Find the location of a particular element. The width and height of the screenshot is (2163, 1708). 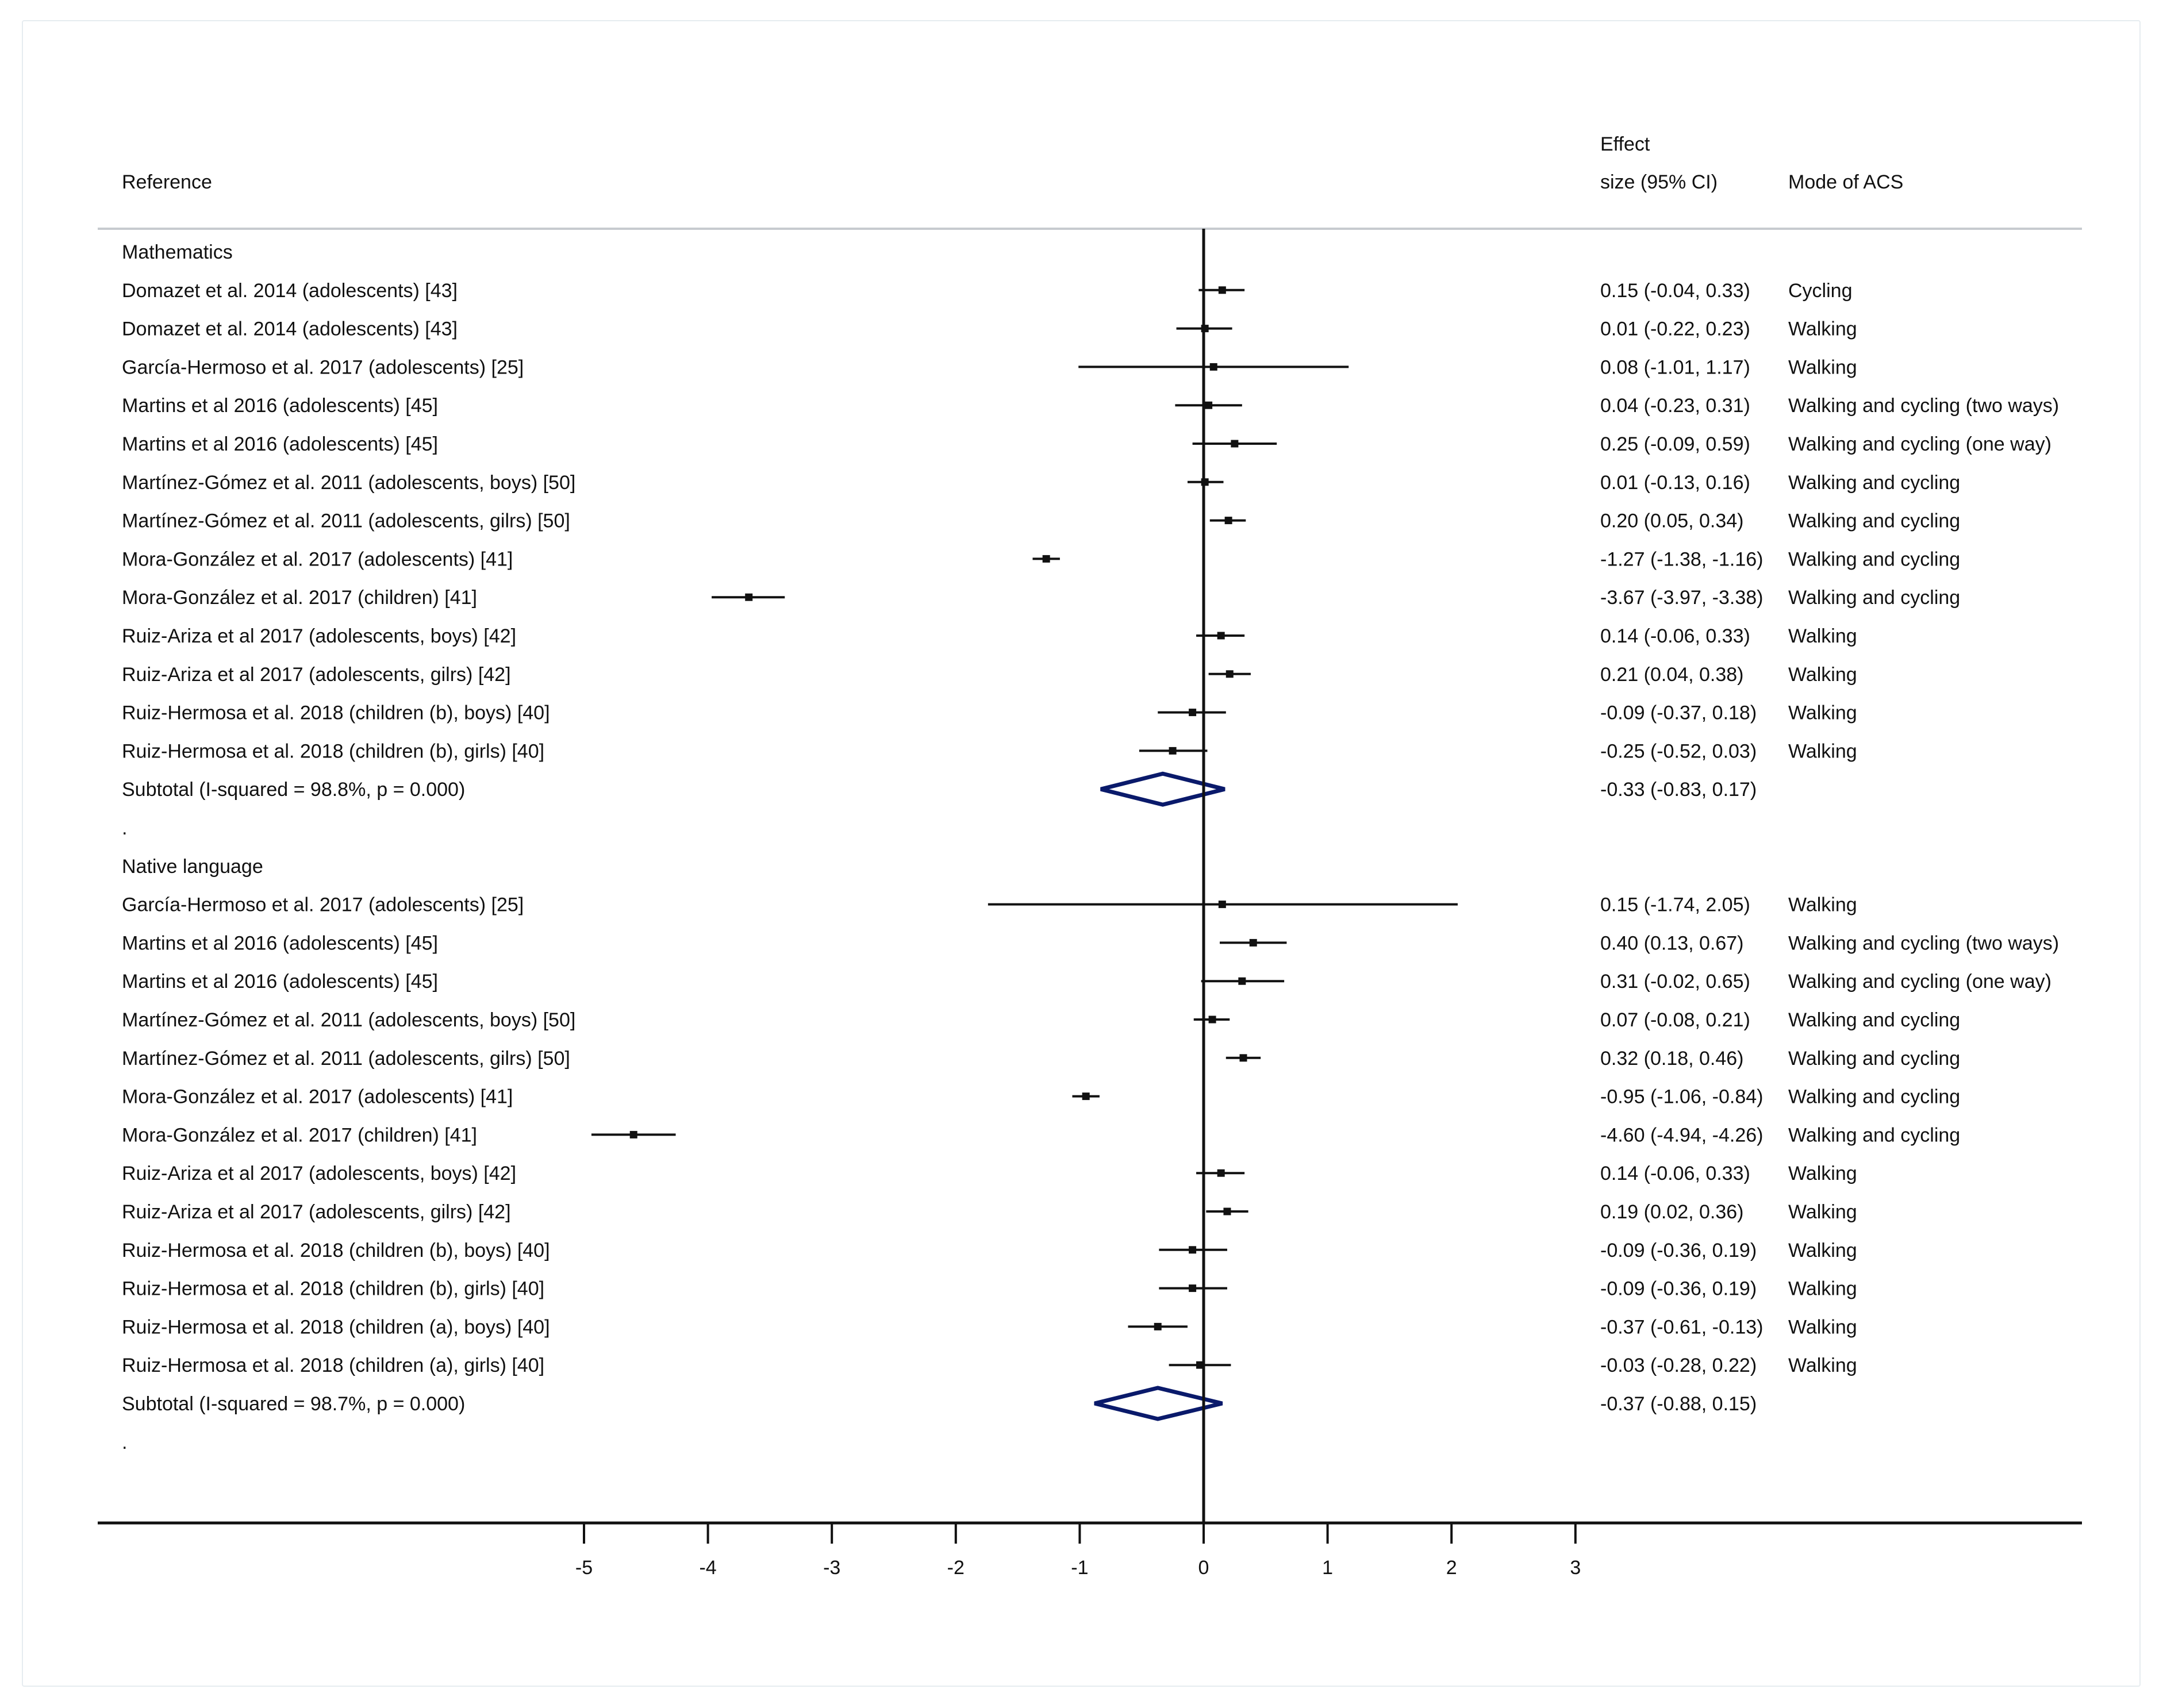

effect-size-value: -3.67 (-3.97, -3.38) is located at coordinates (1682, 598).